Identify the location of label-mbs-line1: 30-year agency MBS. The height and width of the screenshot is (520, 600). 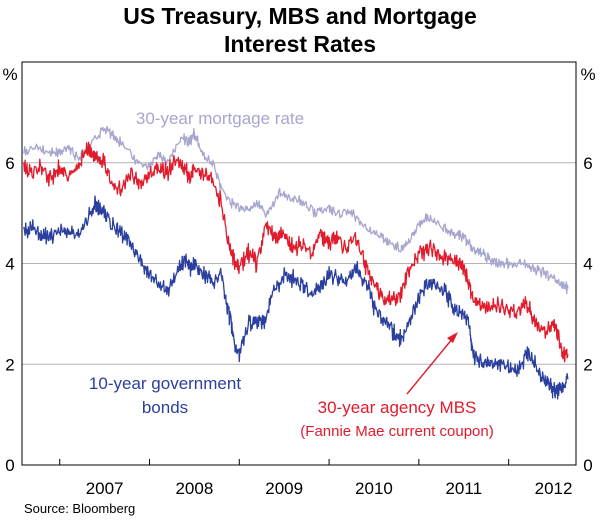
(397, 407).